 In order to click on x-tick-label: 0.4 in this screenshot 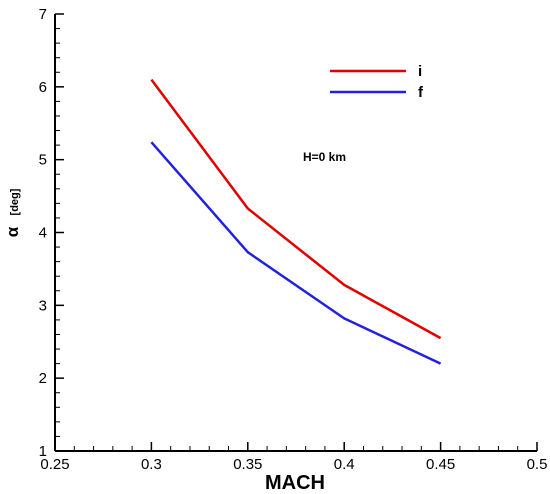, I will do `click(344, 464)`.